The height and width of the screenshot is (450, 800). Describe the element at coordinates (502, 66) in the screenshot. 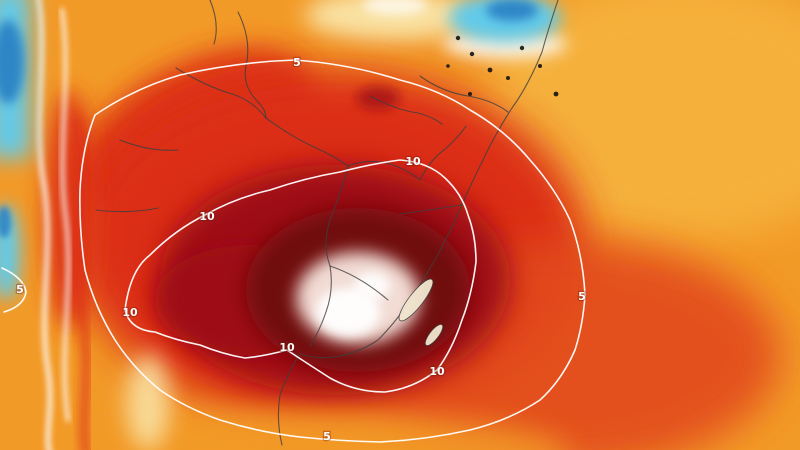

I see `urban-area-marks` at that location.